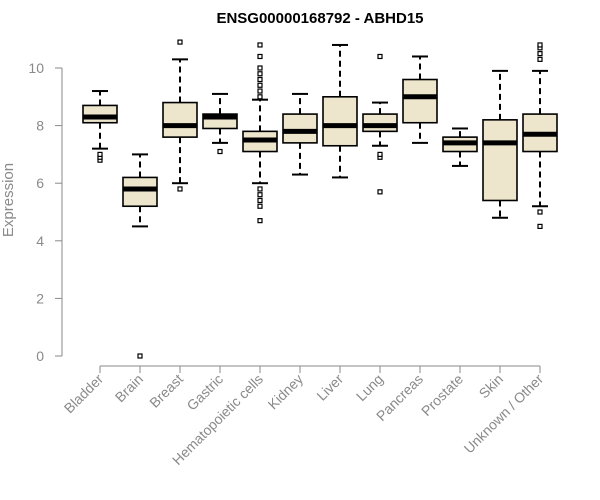 The height and width of the screenshot is (500, 600). What do you see at coordinates (8, 200) in the screenshot?
I see `y-axis-label: Expression` at bounding box center [8, 200].